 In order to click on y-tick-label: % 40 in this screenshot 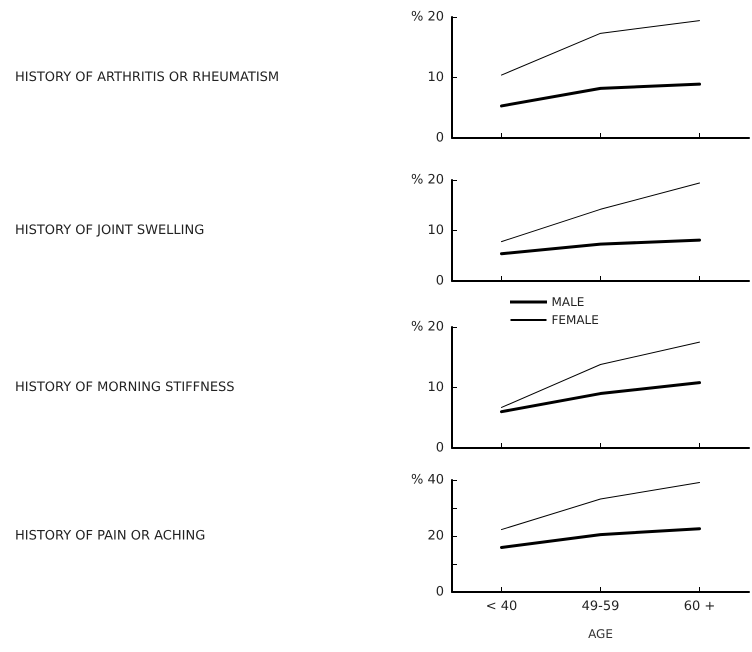, I will do `click(427, 480)`.